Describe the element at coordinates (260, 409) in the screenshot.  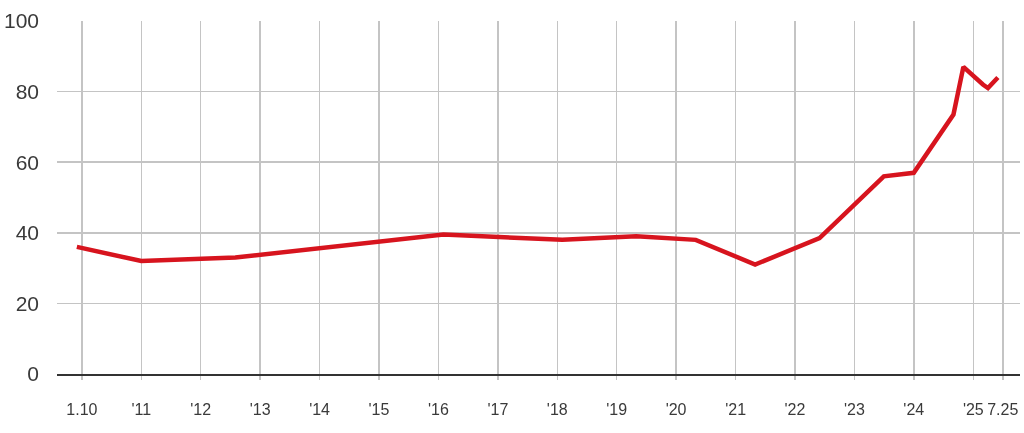
I see `x-tick-label: '13` at that location.